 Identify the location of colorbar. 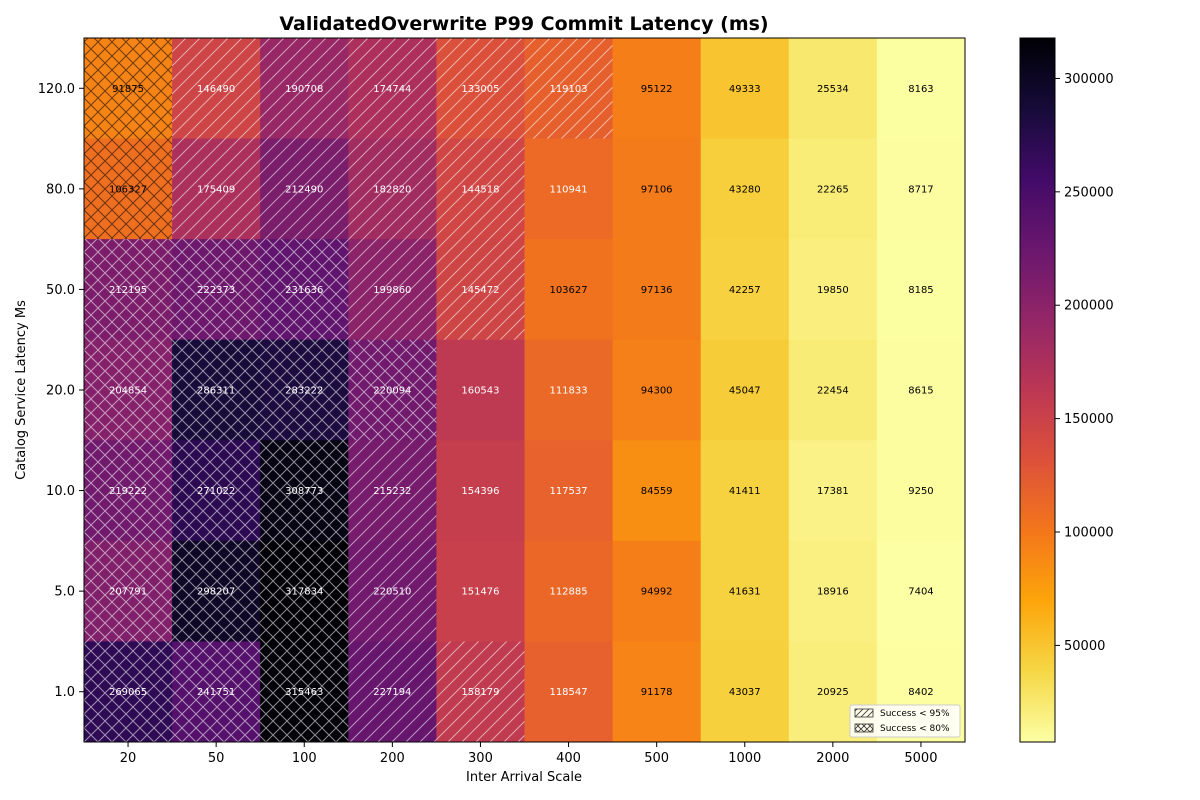
(1037, 390).